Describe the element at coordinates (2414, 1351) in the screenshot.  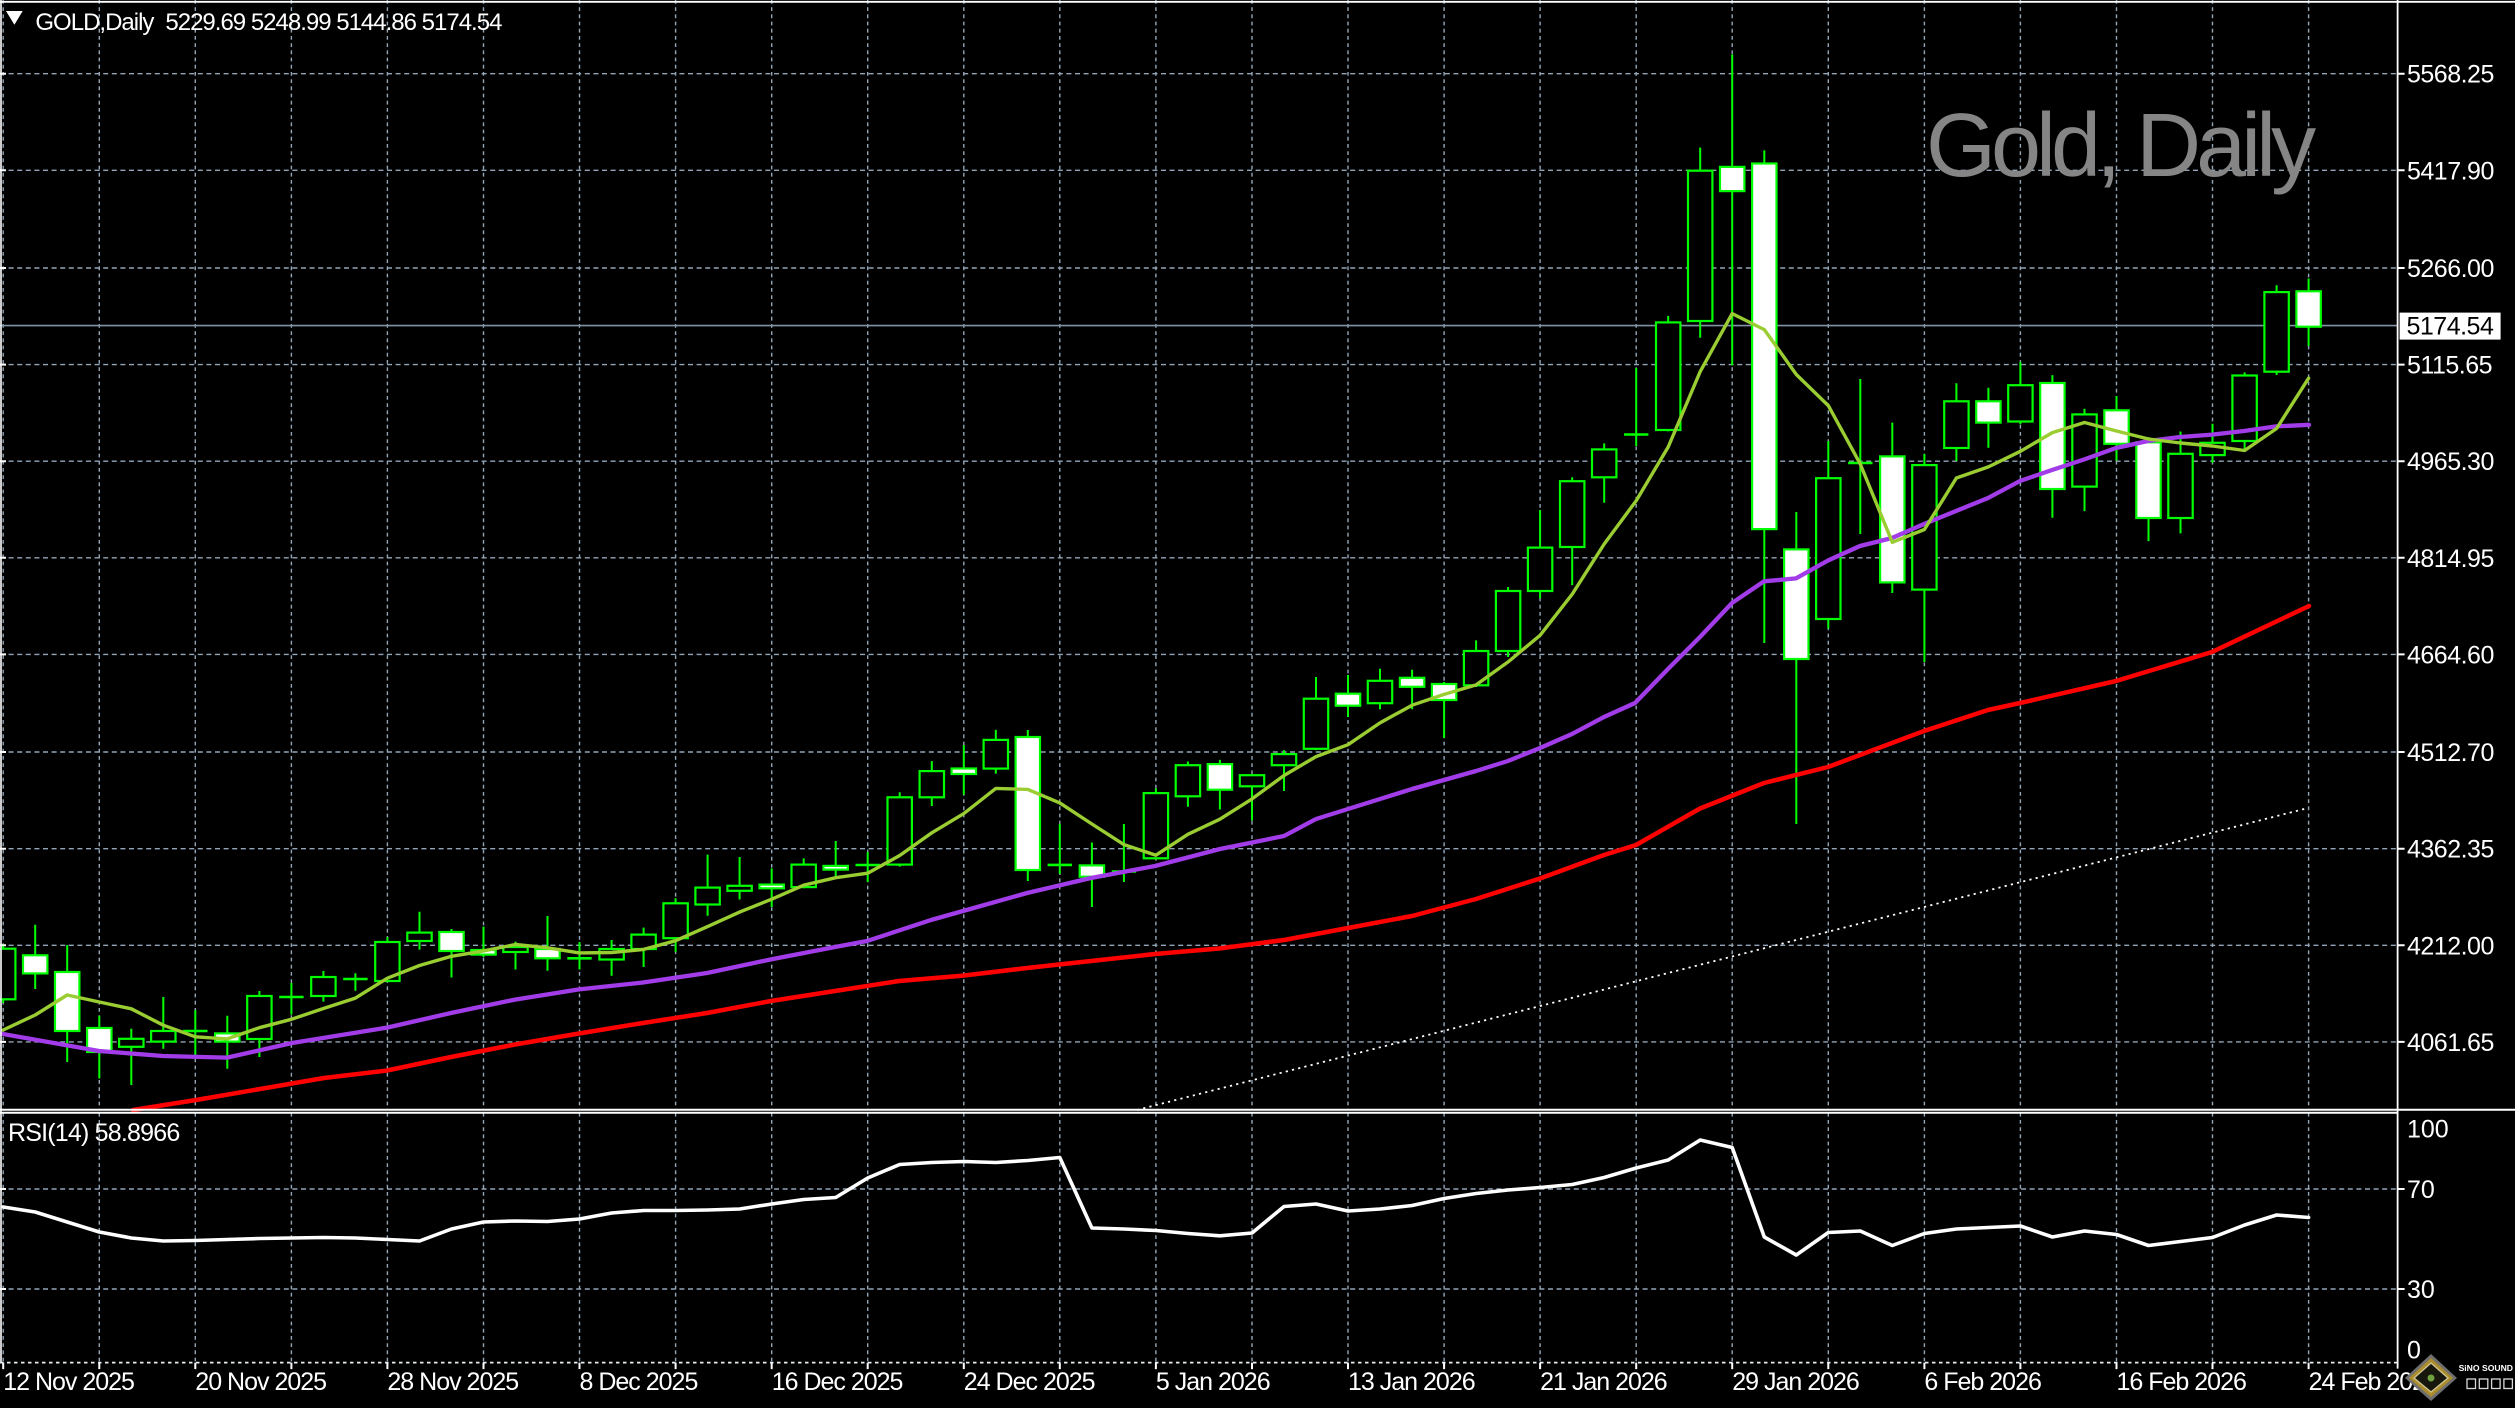
I see `svg-text: 0` at that location.